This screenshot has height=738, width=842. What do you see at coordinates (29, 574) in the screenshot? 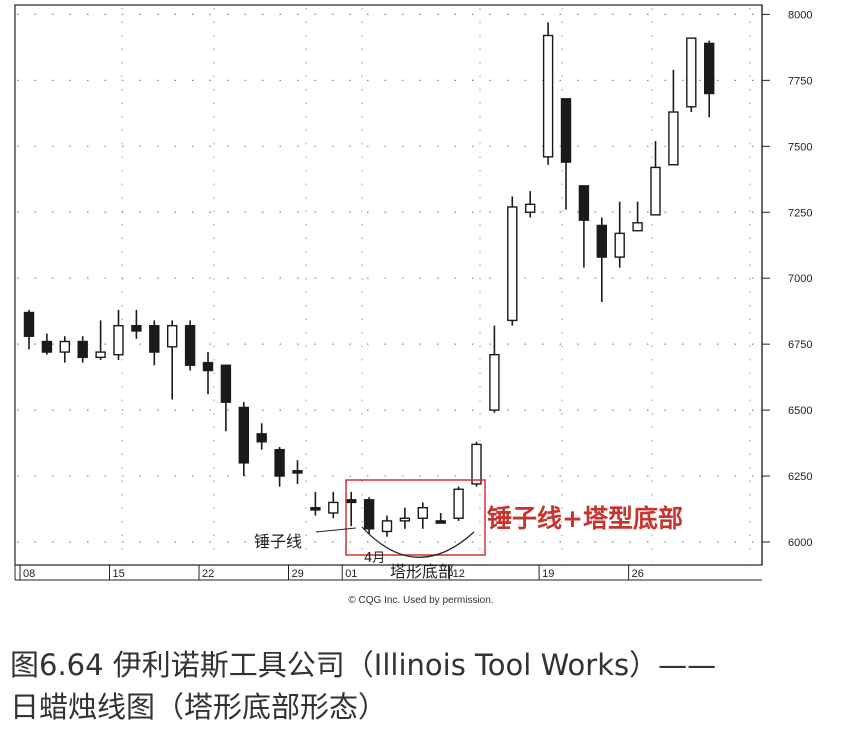
I see `date-tick-label: 08` at bounding box center [29, 574].